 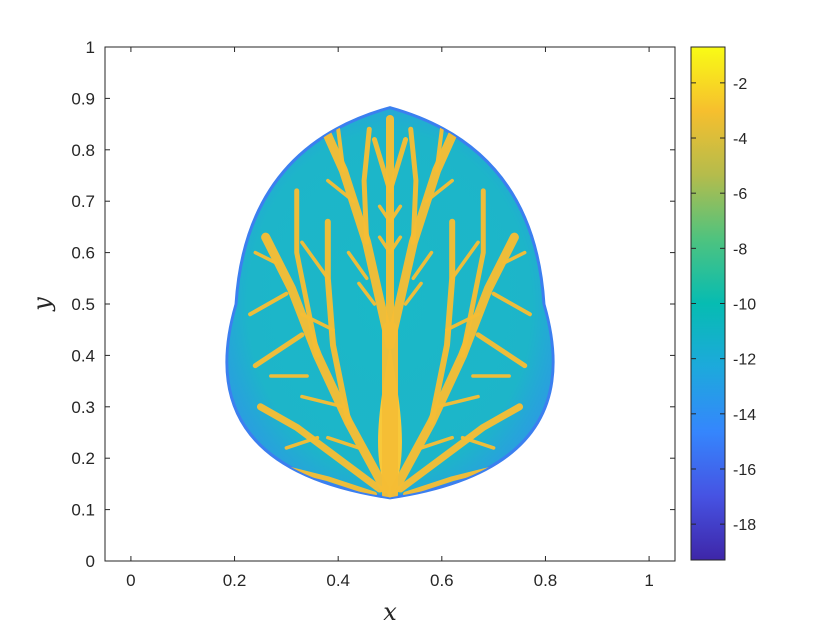 What do you see at coordinates (744, 525) in the screenshot?
I see `colorbar-tick-label: -18` at bounding box center [744, 525].